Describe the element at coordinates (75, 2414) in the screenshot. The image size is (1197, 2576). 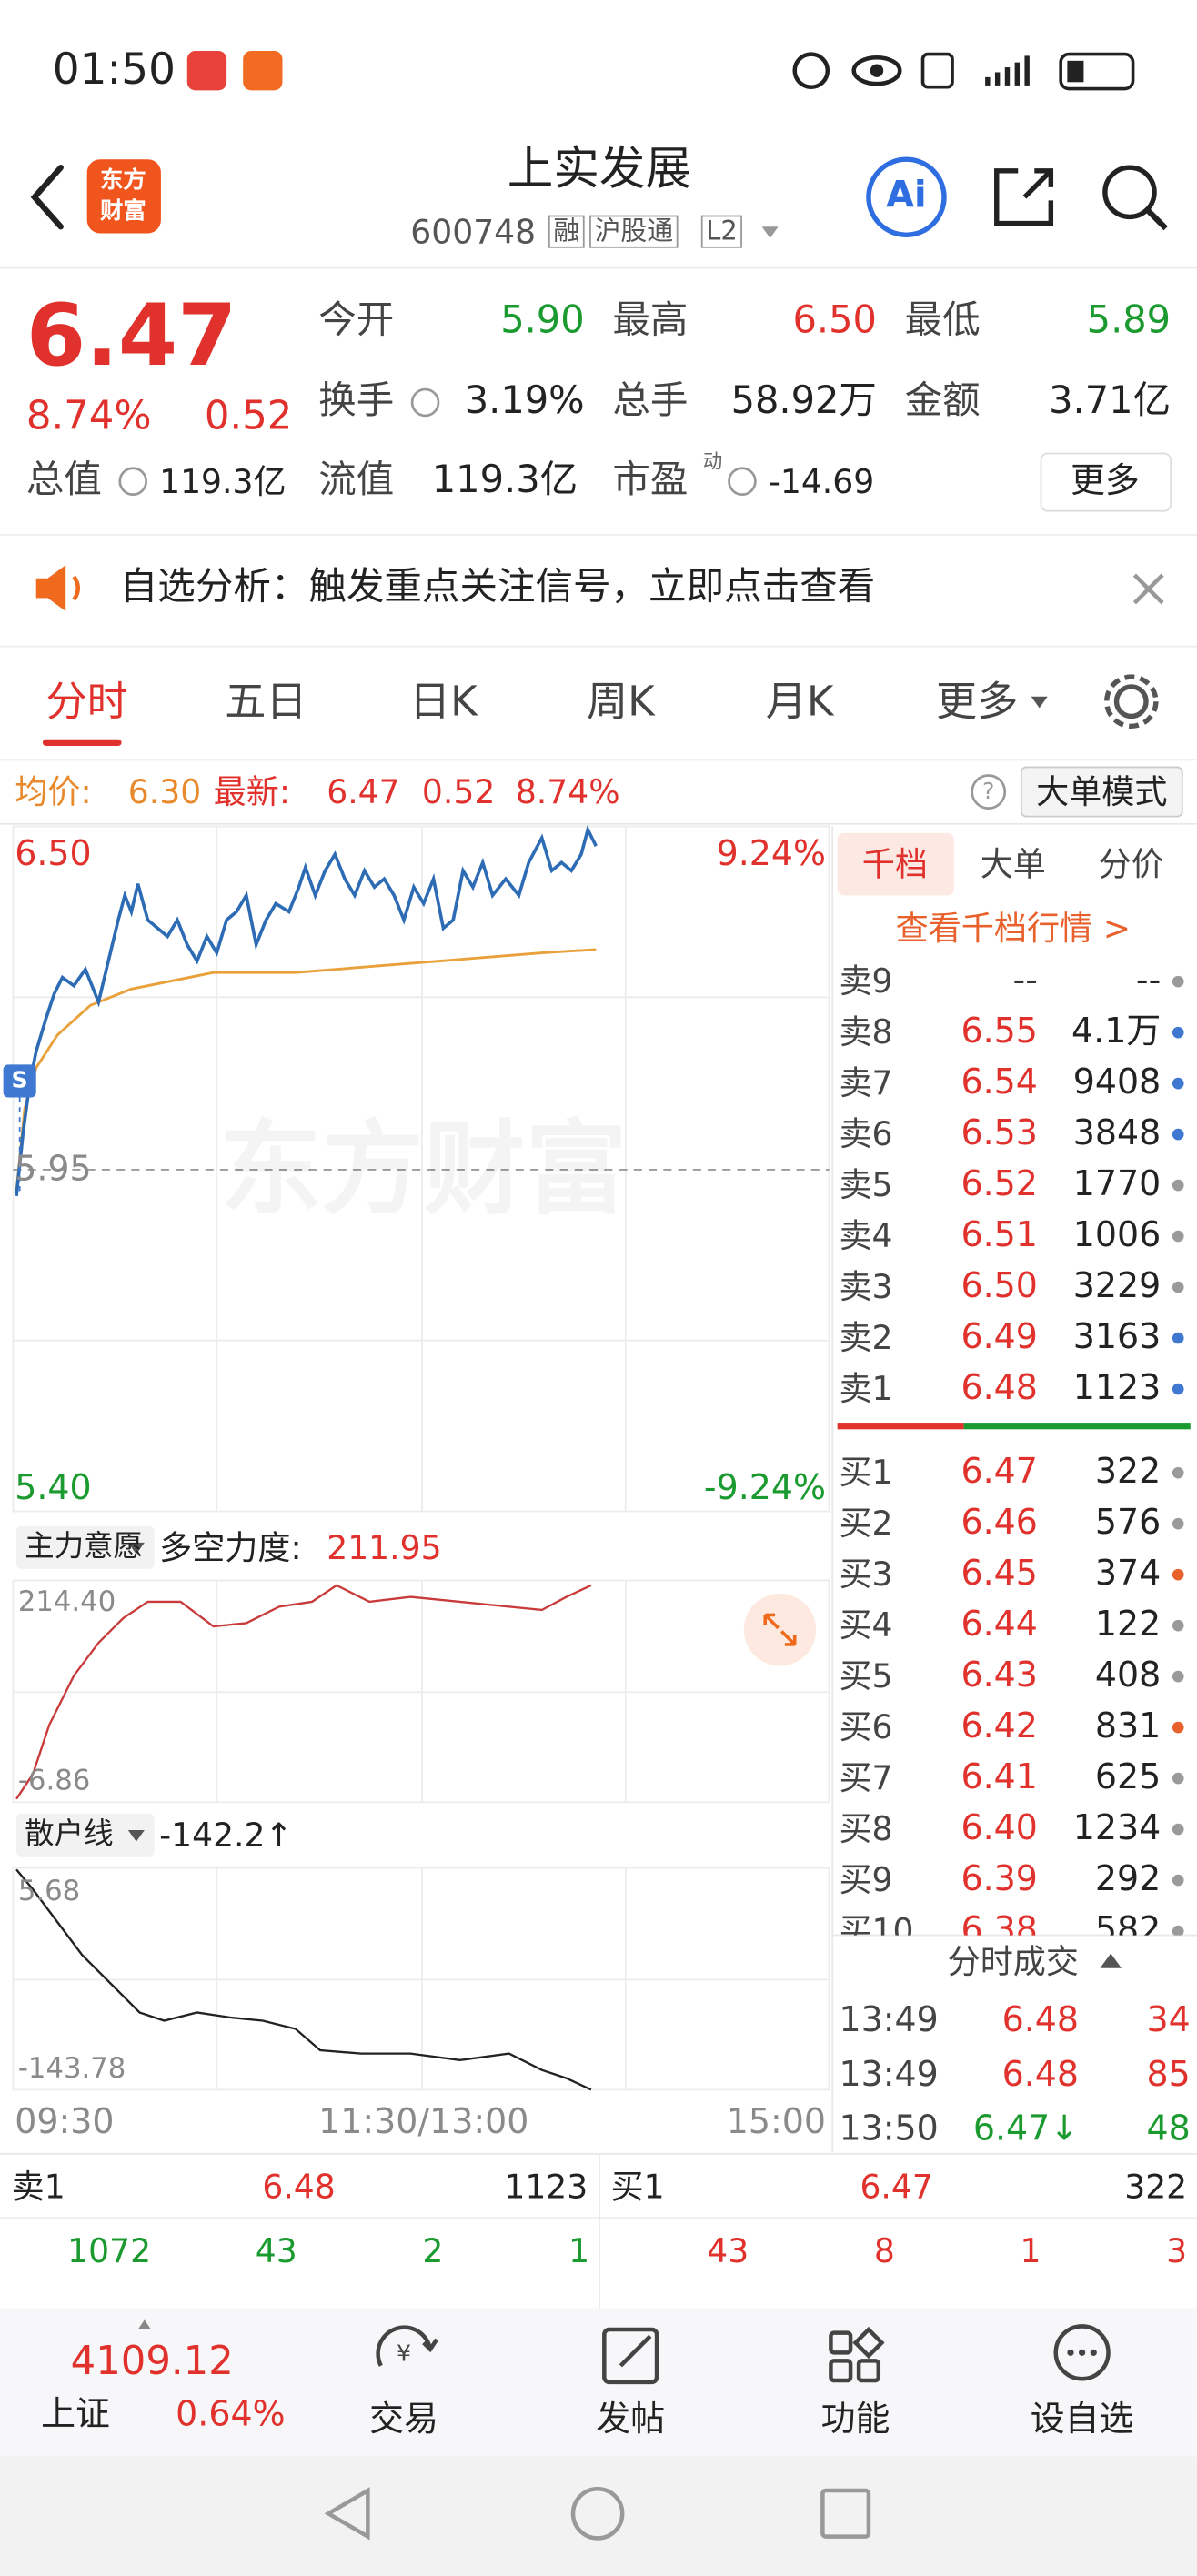
I see `index-name: 上证` at that location.